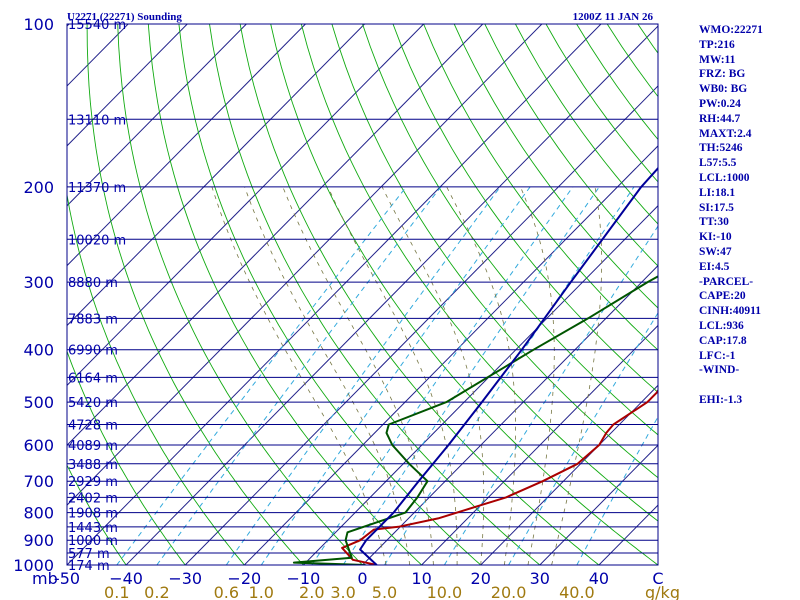 This screenshot has height=600, width=800. Describe the element at coordinates (93, 319) in the screenshot. I see `height-tick-label: 7883 m` at that location.